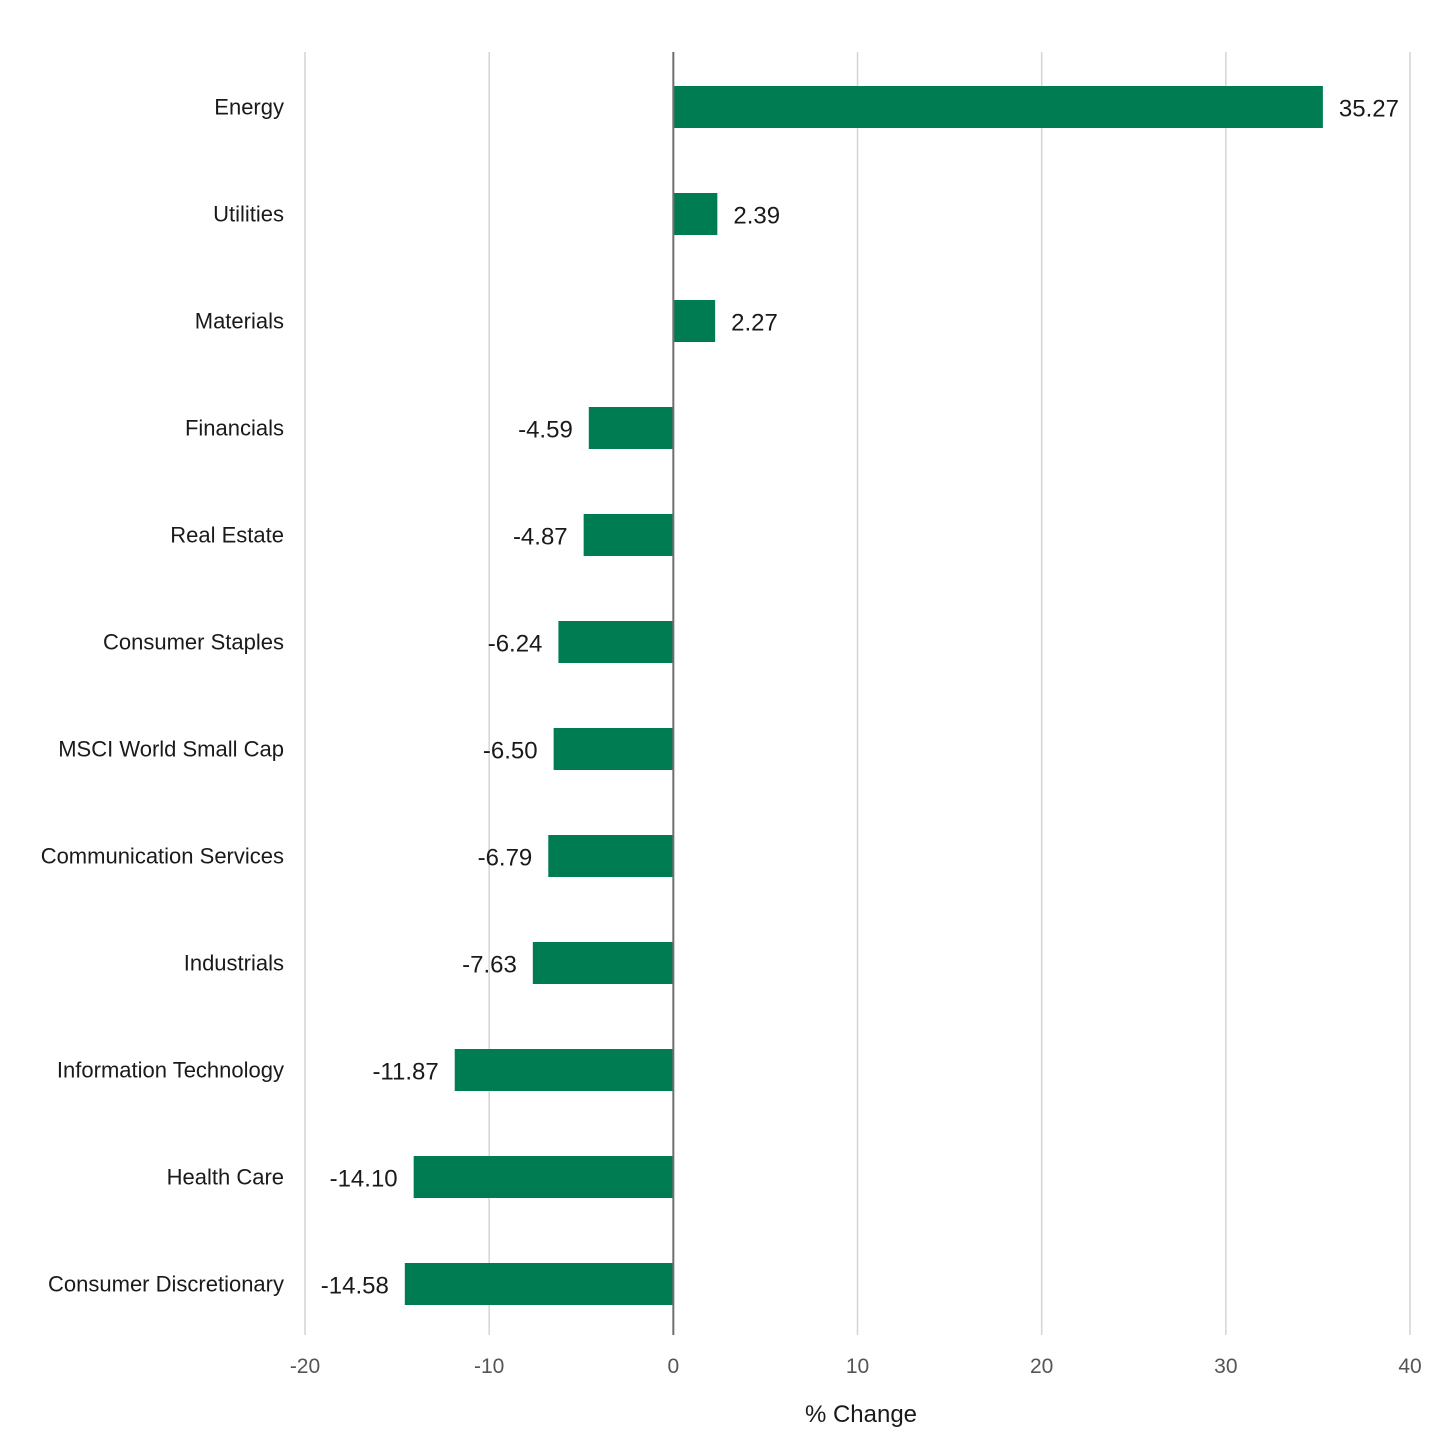 The image size is (1440, 1440). I want to click on x-tick-label: 20, so click(1041, 1366).